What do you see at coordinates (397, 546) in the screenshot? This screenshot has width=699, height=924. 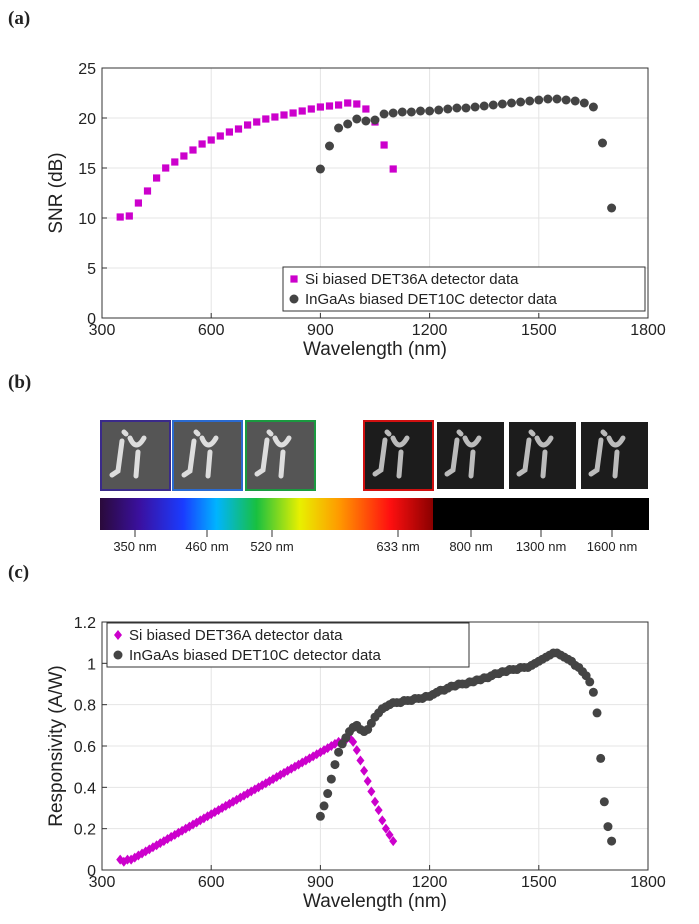 I see `wavelength-label: 633 nm` at bounding box center [397, 546].